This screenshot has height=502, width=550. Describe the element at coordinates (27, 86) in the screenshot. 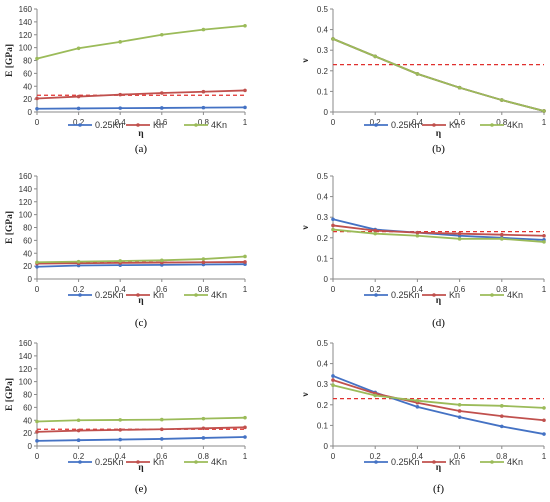

I see `y-tick-label: 40` at that location.